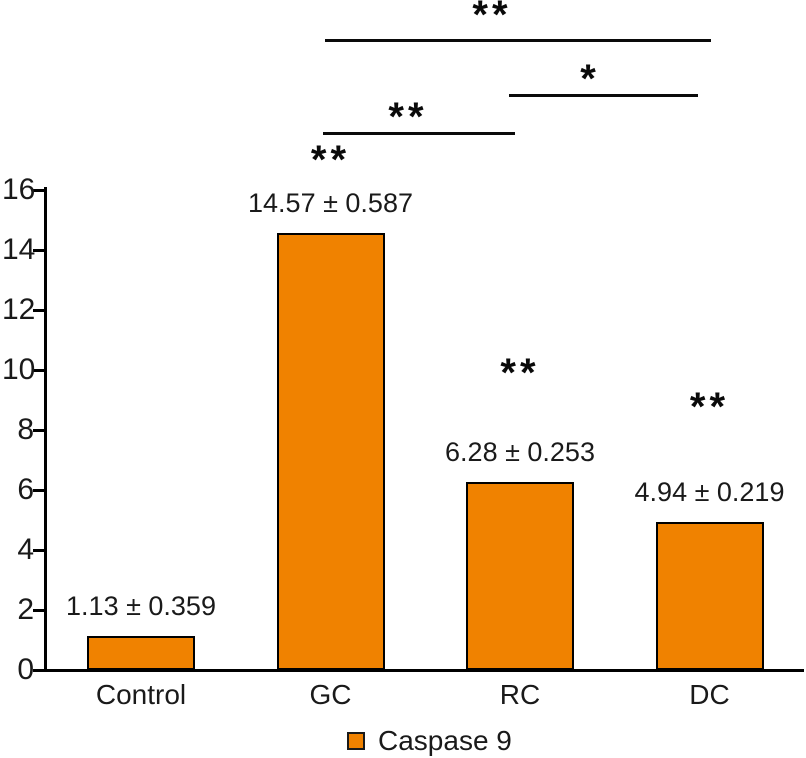  What do you see at coordinates (141, 694) in the screenshot?
I see `x-axis-category-label: Control` at bounding box center [141, 694].